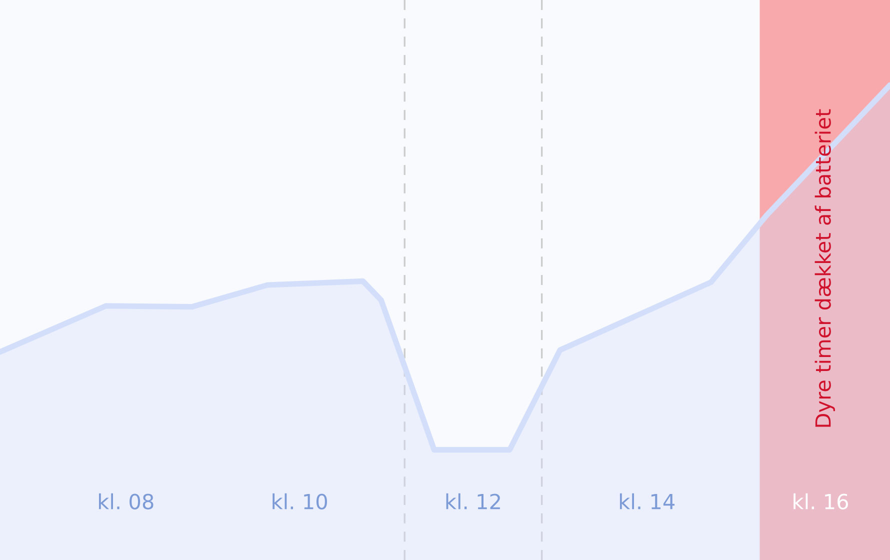 This screenshot has width=890, height=560. Describe the element at coordinates (126, 501) in the screenshot. I see `x-tick-label: kl. 08` at that location.